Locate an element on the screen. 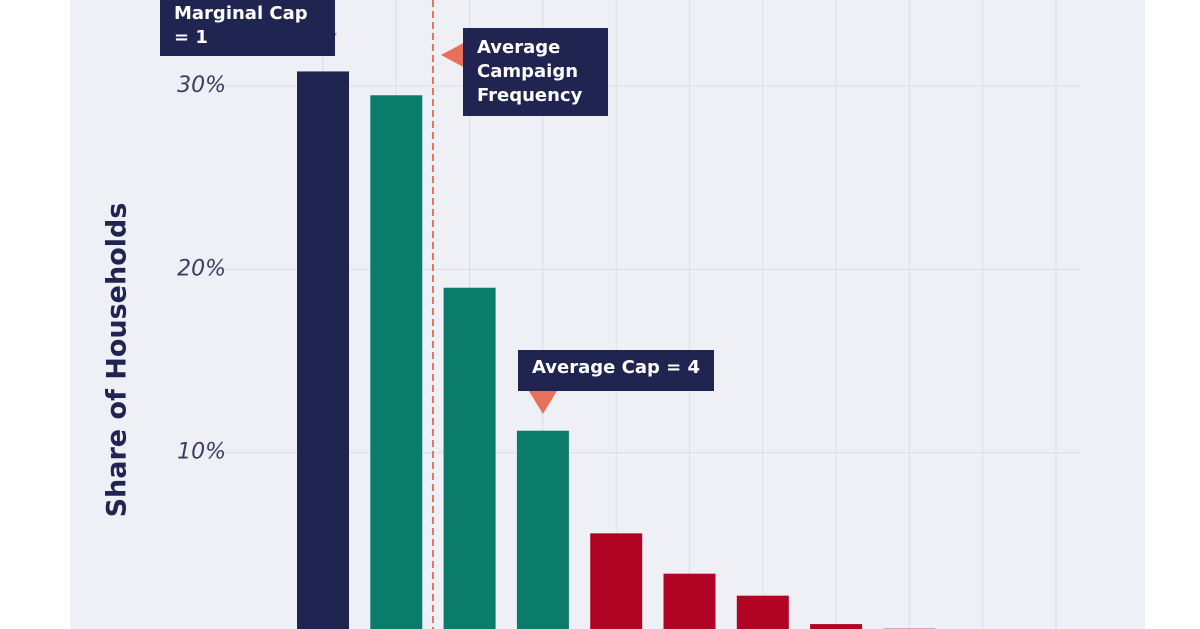  annotation: Average Campaign Frequency is located at coordinates (535, 72).